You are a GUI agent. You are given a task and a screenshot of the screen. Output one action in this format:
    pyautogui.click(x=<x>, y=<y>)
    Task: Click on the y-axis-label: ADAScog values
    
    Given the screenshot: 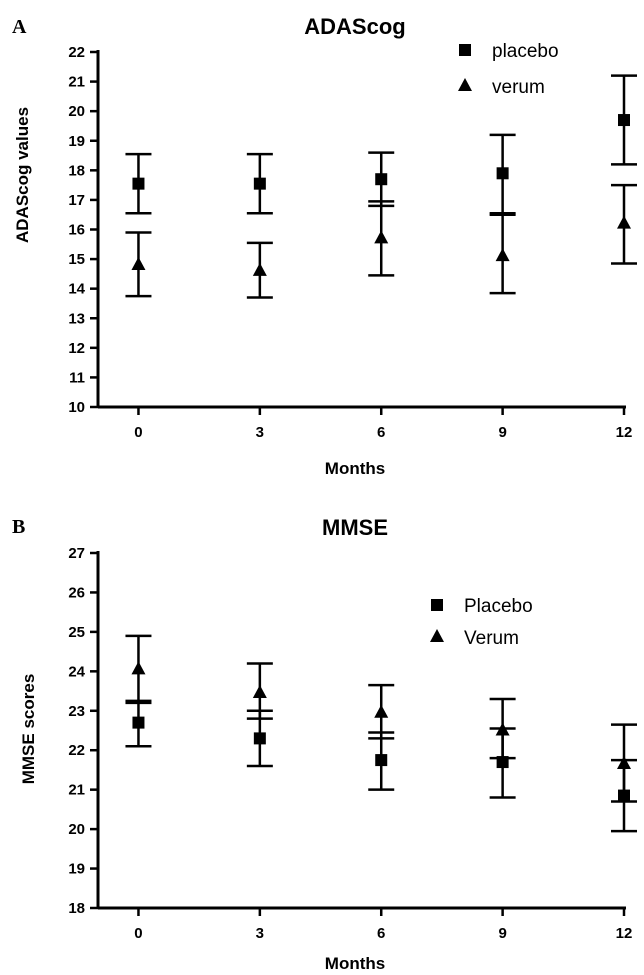 What is the action you would take?
    pyautogui.click(x=22, y=175)
    